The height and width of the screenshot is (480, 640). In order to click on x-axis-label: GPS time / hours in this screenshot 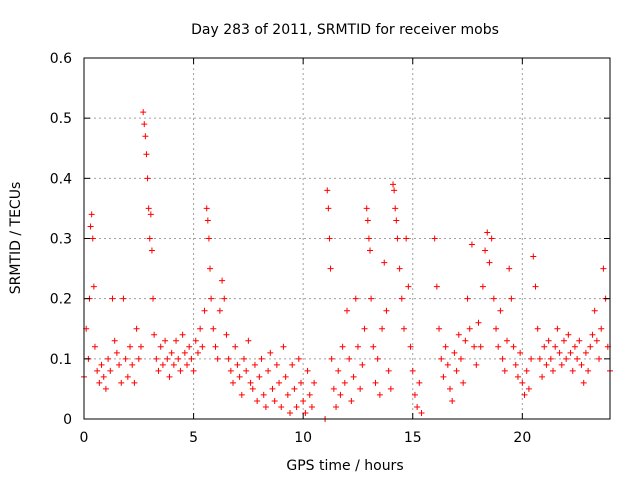, I will do `click(344, 466)`.